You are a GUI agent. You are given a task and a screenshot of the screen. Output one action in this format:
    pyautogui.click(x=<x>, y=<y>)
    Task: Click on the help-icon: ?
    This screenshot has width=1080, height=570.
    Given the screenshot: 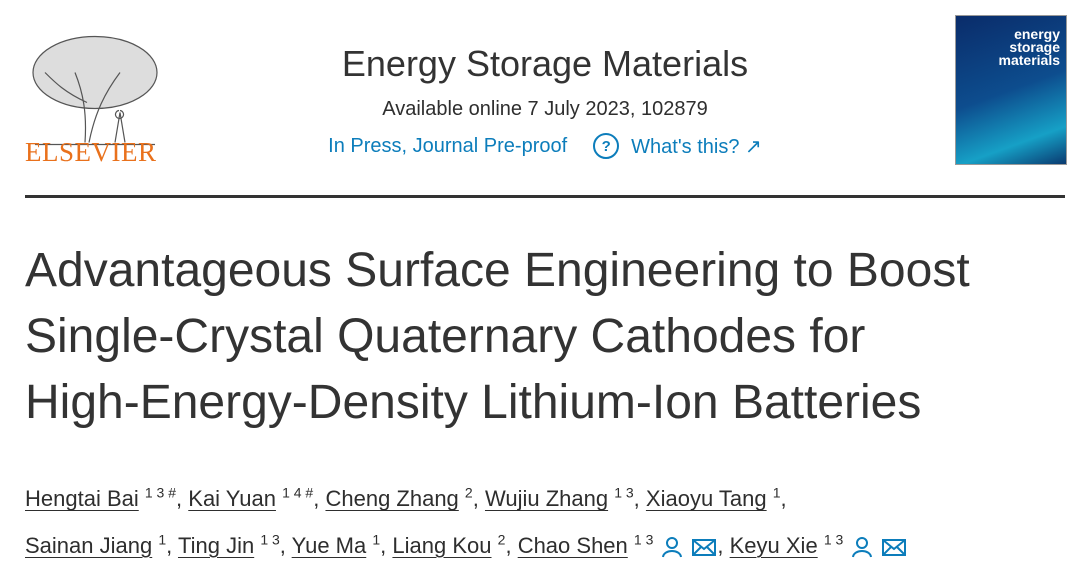 What is the action you would take?
    pyautogui.click(x=606, y=146)
    